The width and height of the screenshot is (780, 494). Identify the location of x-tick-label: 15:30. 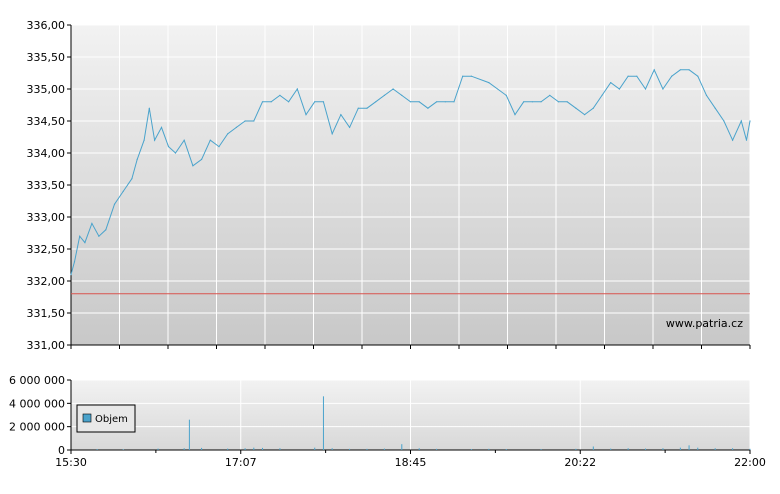
(71, 462).